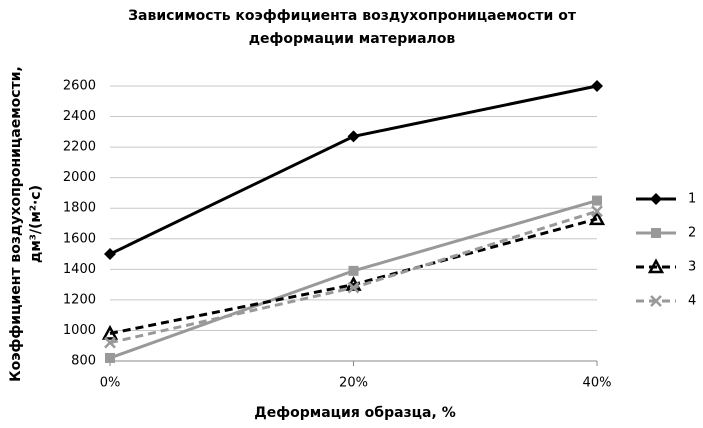 The height and width of the screenshot is (428, 703). Describe the element at coordinates (36, 224) in the screenshot. I see `y-axis-label: дм³/(м²·с)` at that location.